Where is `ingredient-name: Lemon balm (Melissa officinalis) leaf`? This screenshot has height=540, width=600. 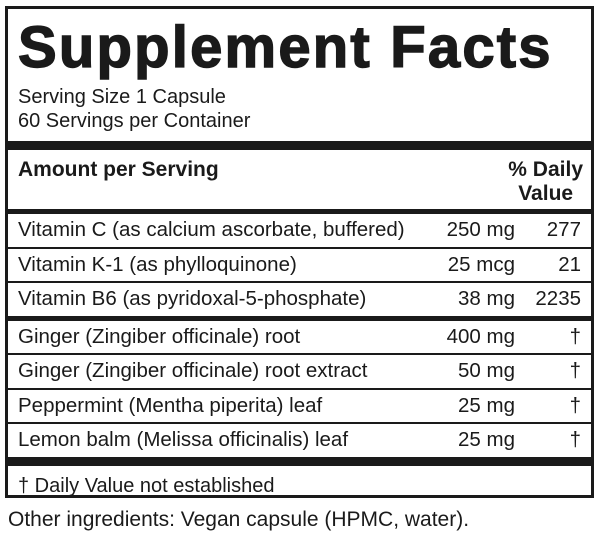 ingredient-name: Lemon balm (Melissa officinalis) leaf is located at coordinates (183, 440).